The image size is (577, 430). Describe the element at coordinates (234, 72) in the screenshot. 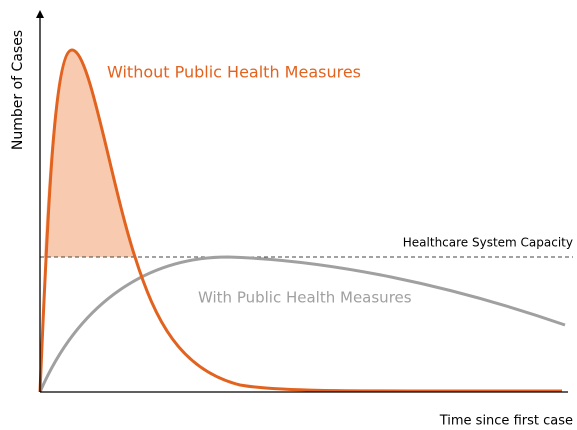

I see `curve-label: Without Public Health Measures` at that location.